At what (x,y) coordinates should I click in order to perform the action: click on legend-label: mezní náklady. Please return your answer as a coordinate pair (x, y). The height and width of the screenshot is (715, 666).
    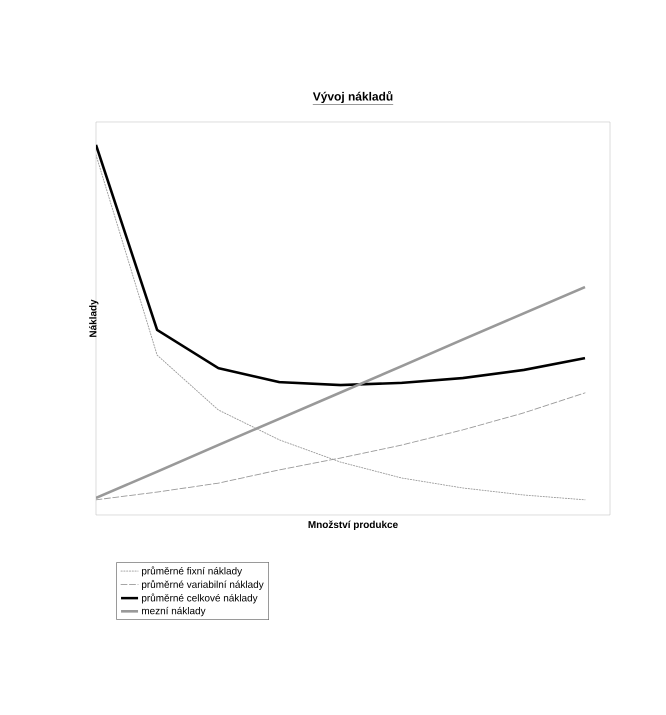
    Looking at the image, I should click on (174, 611).